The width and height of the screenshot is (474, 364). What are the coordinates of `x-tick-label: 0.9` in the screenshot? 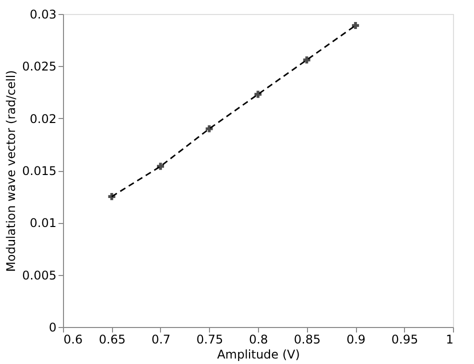 It's located at (356, 339).